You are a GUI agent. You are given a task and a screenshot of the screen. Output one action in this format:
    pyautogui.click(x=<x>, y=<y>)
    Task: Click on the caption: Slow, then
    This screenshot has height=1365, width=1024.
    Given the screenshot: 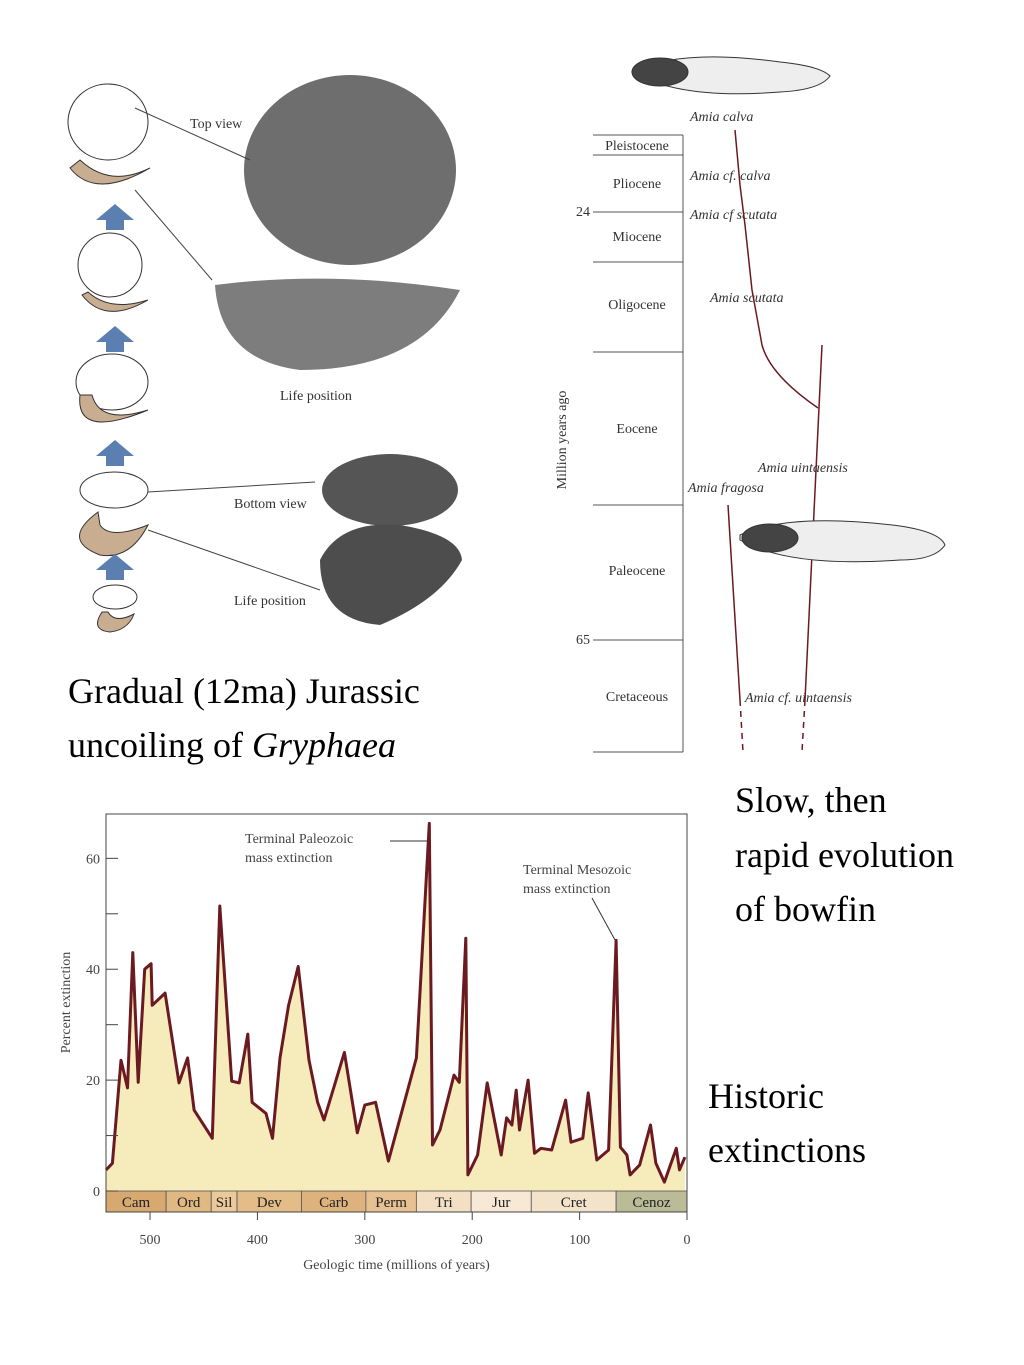 What is the action you would take?
    pyautogui.click(x=811, y=800)
    